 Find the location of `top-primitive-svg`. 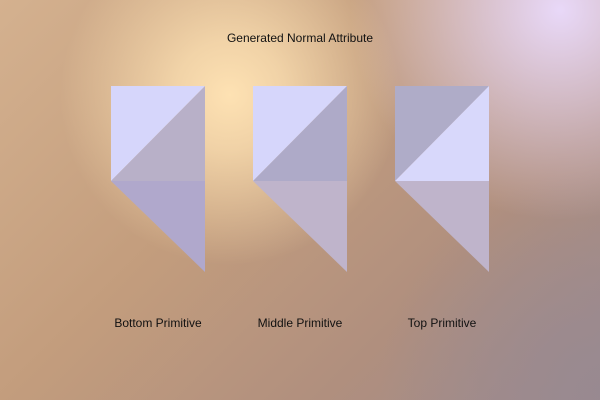

top-primitive-svg is located at coordinates (442, 179).